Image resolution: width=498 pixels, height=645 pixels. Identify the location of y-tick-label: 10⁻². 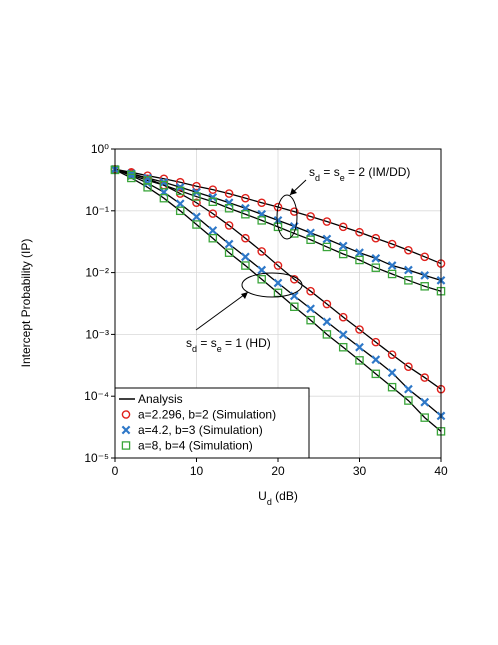
(97, 273).